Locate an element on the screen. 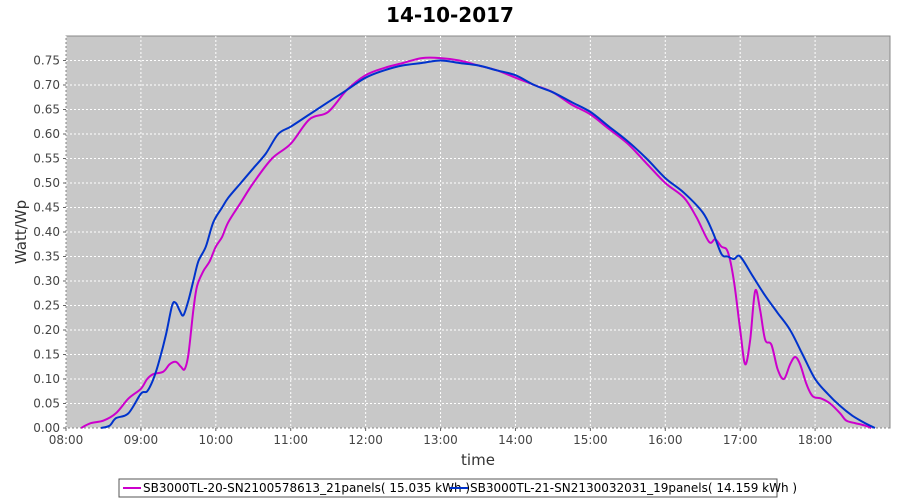 The width and height of the screenshot is (900, 500). x-tick-label: 17:00 is located at coordinates (740, 440).